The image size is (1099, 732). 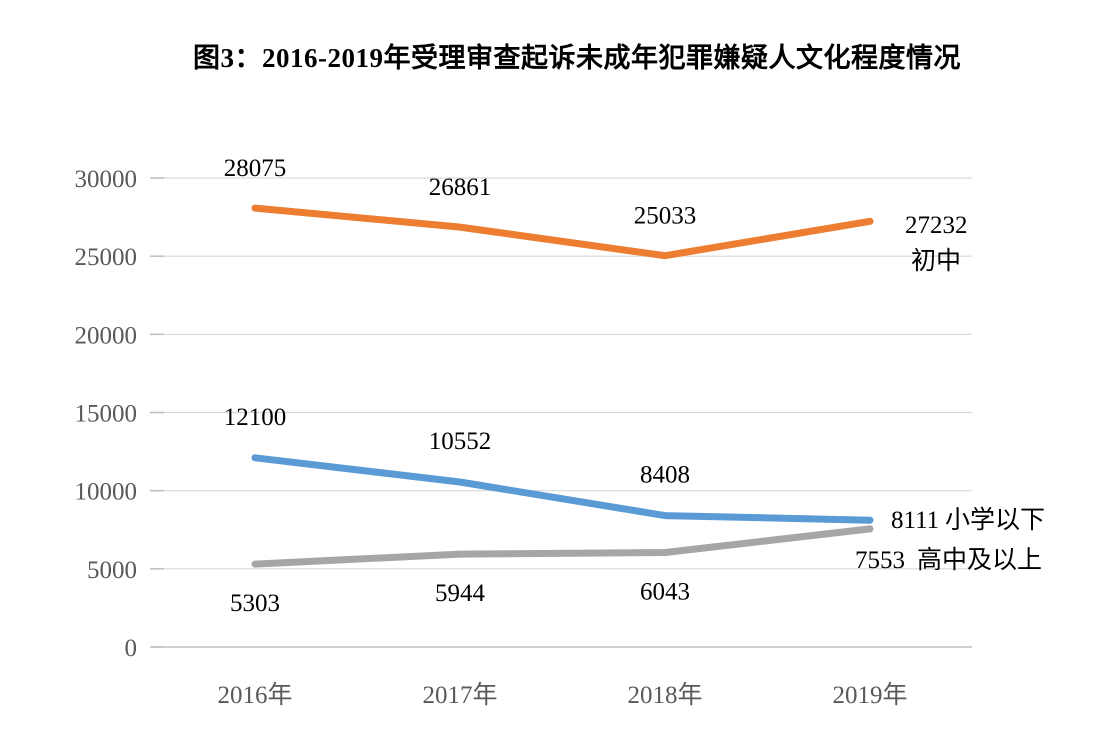 What do you see at coordinates (915, 520) in the screenshot?
I see `data-label: 8111` at bounding box center [915, 520].